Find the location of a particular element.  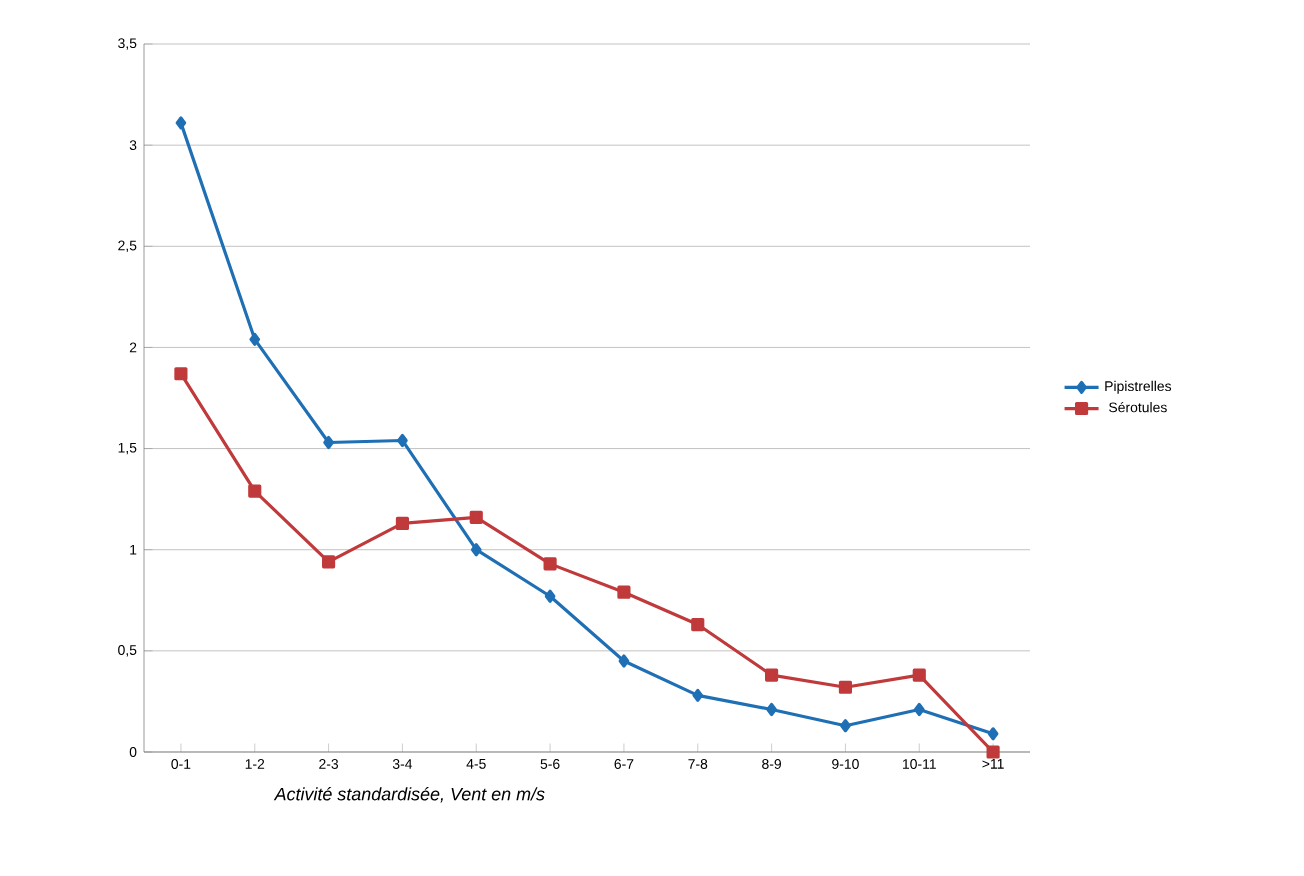

x-axis-title: Activité standardisée, Vent en m/s is located at coordinates (409, 795).